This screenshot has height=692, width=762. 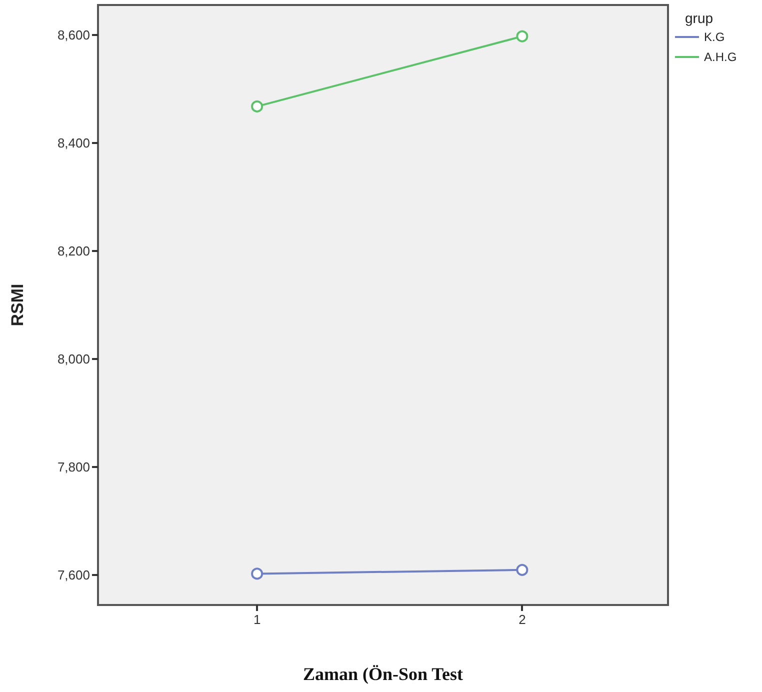 I want to click on legend-label: A.H.G, so click(x=720, y=57).